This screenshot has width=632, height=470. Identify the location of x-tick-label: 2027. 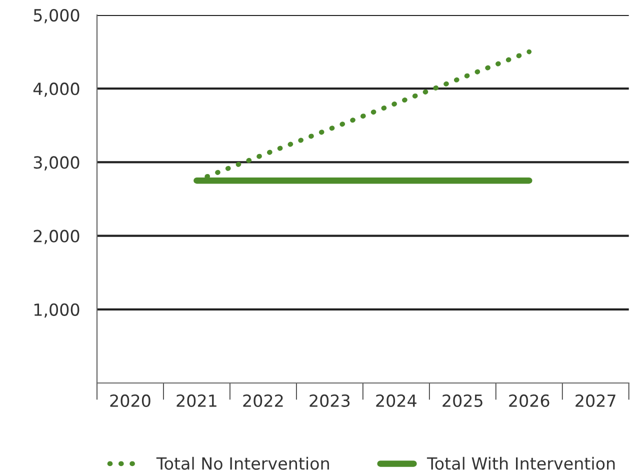
(596, 401).